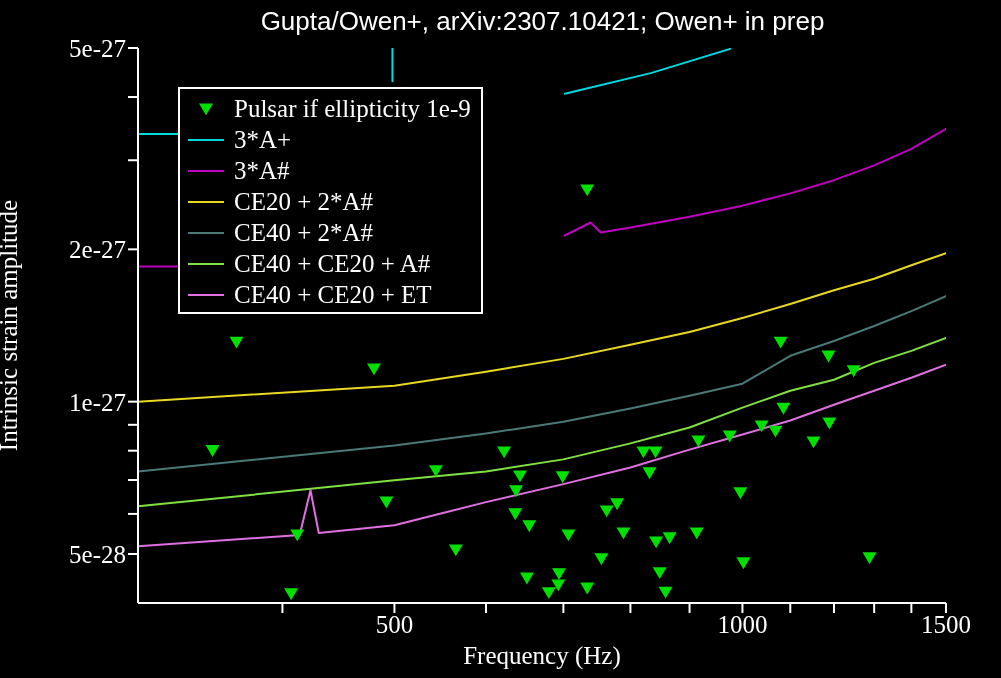  Describe the element at coordinates (11, 325) in the screenshot. I see `y-axis-title: Intrinsic strain amplitude` at that location.